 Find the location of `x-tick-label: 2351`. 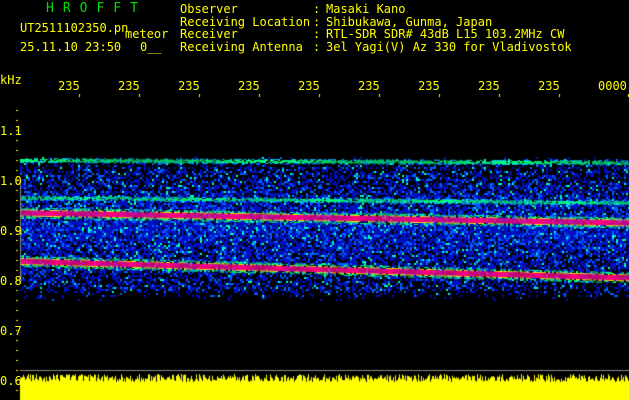

x-tick-label: 2351 is located at coordinates (68, 86).